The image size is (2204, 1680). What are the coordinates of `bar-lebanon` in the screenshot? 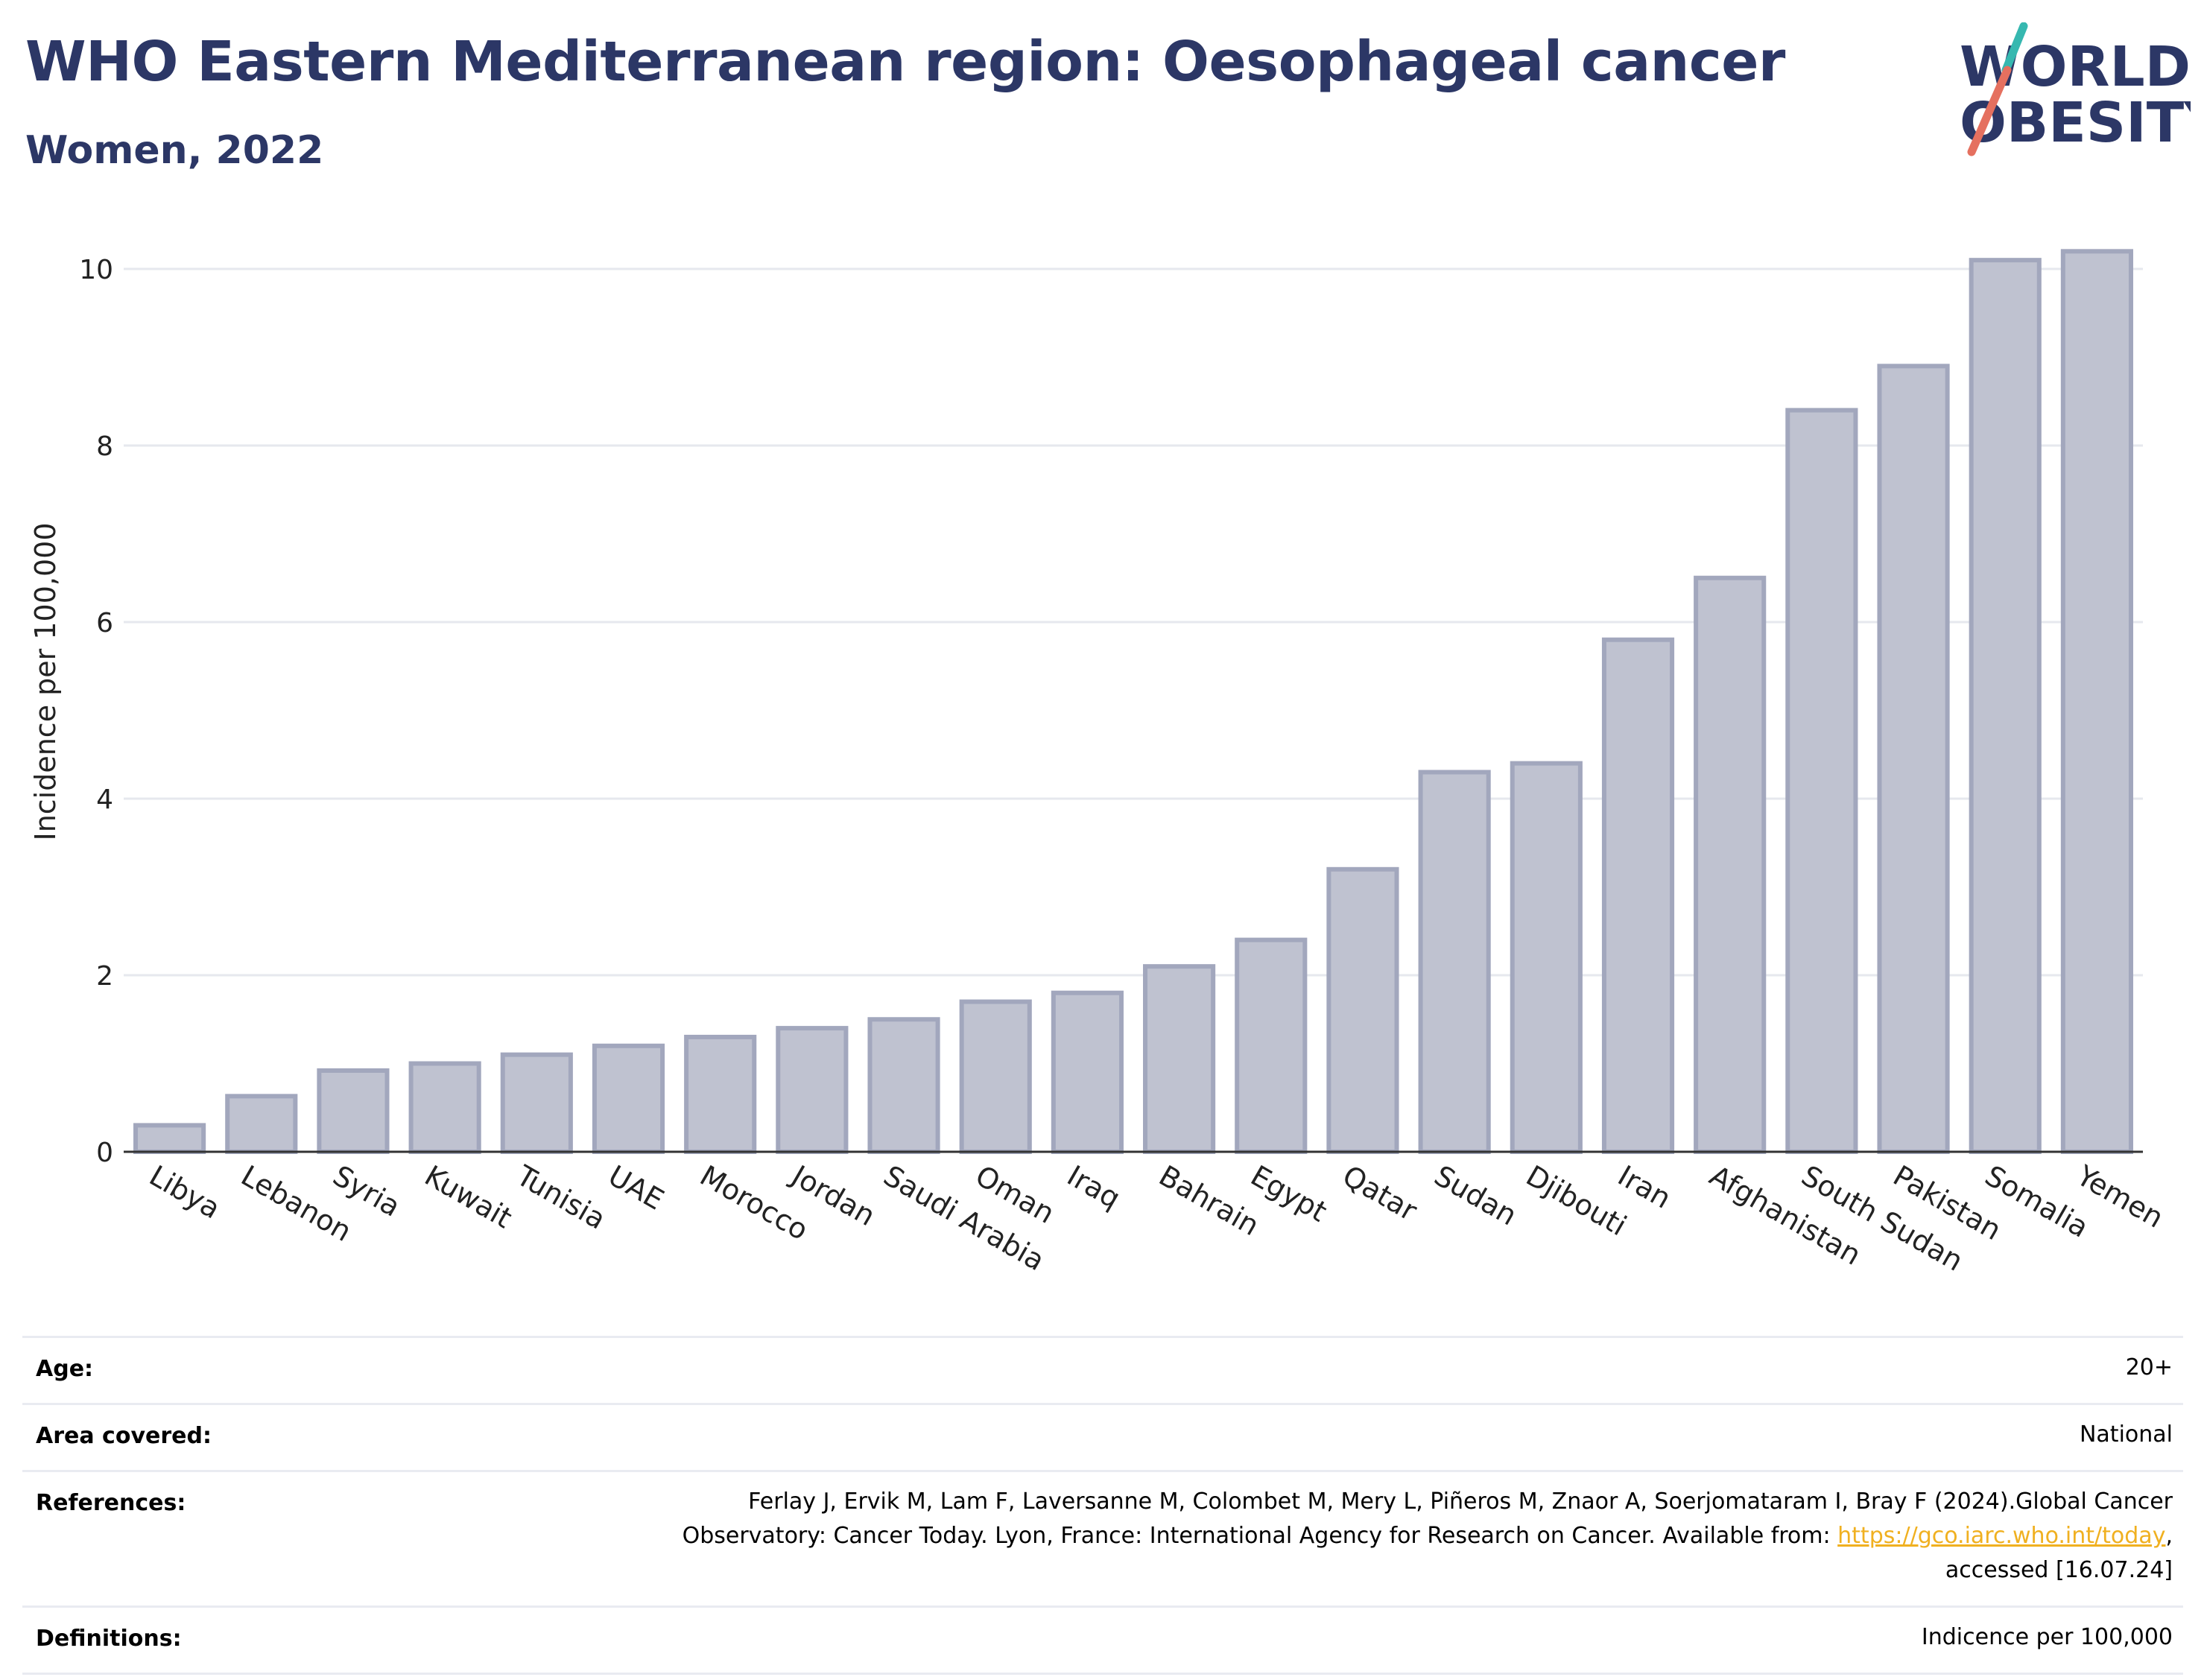 It's located at (261, 1124).